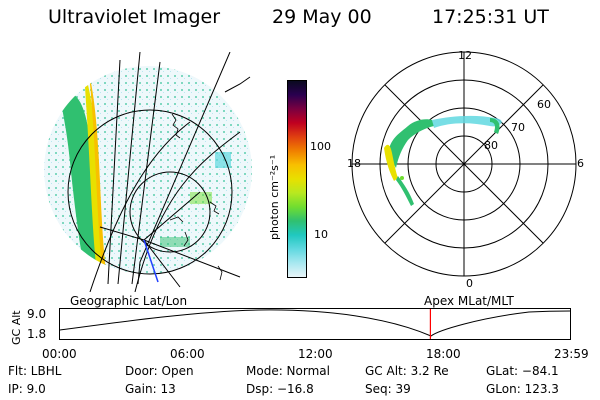 The height and width of the screenshot is (400, 600). What do you see at coordinates (465, 55) in the screenshot?
I see `mlt-label-12: 12` at bounding box center [465, 55].